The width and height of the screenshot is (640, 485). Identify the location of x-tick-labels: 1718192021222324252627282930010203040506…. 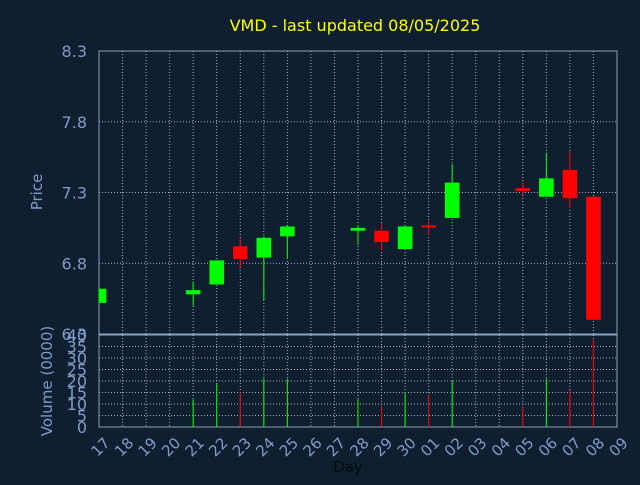
(360, 447).